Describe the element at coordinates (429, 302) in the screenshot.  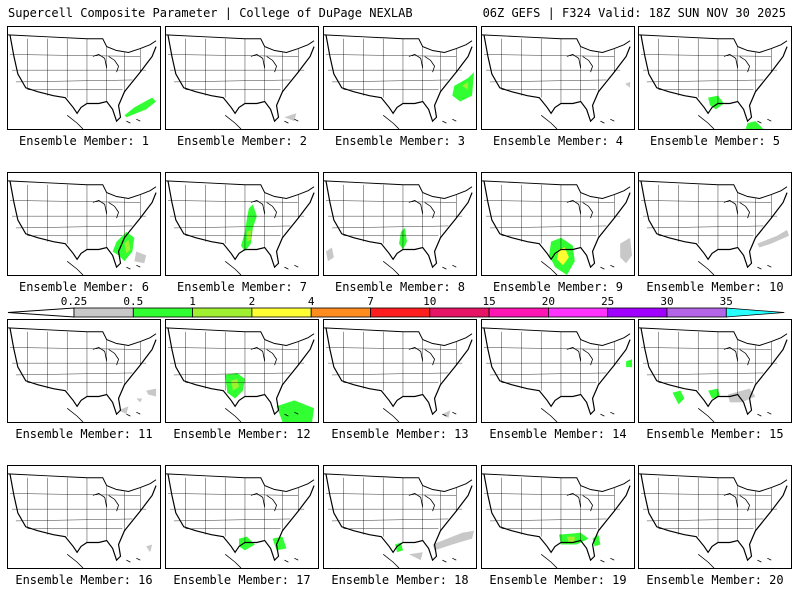
I see `colorbar-tick-label: 10` at that location.